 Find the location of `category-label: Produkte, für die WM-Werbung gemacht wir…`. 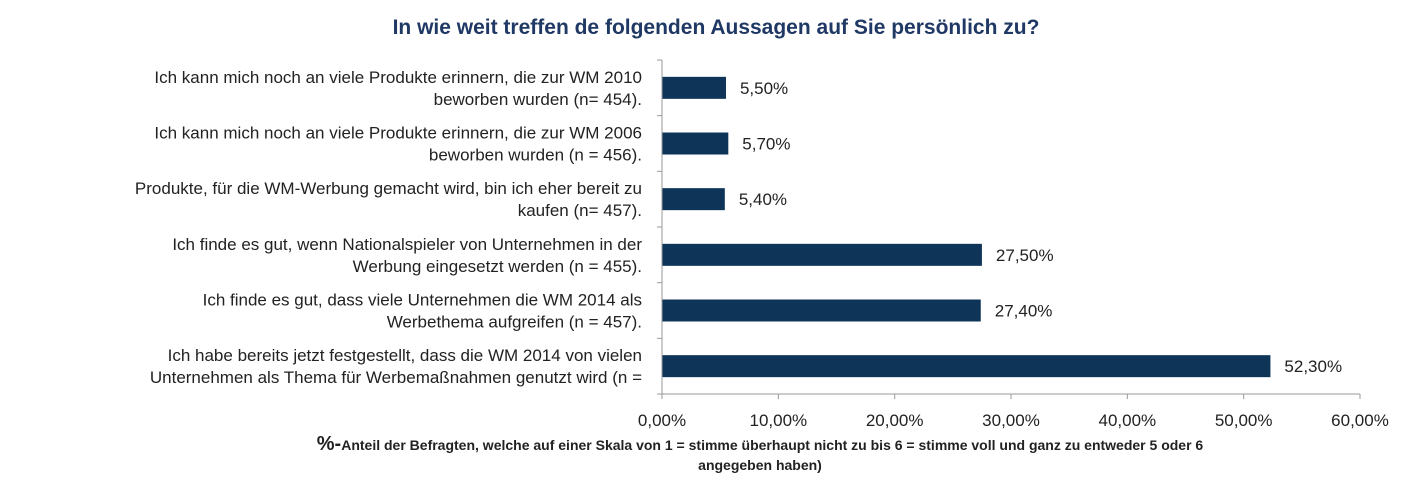

category-label: Produkte, für die WM-Werbung gemacht wir… is located at coordinates (388, 199).